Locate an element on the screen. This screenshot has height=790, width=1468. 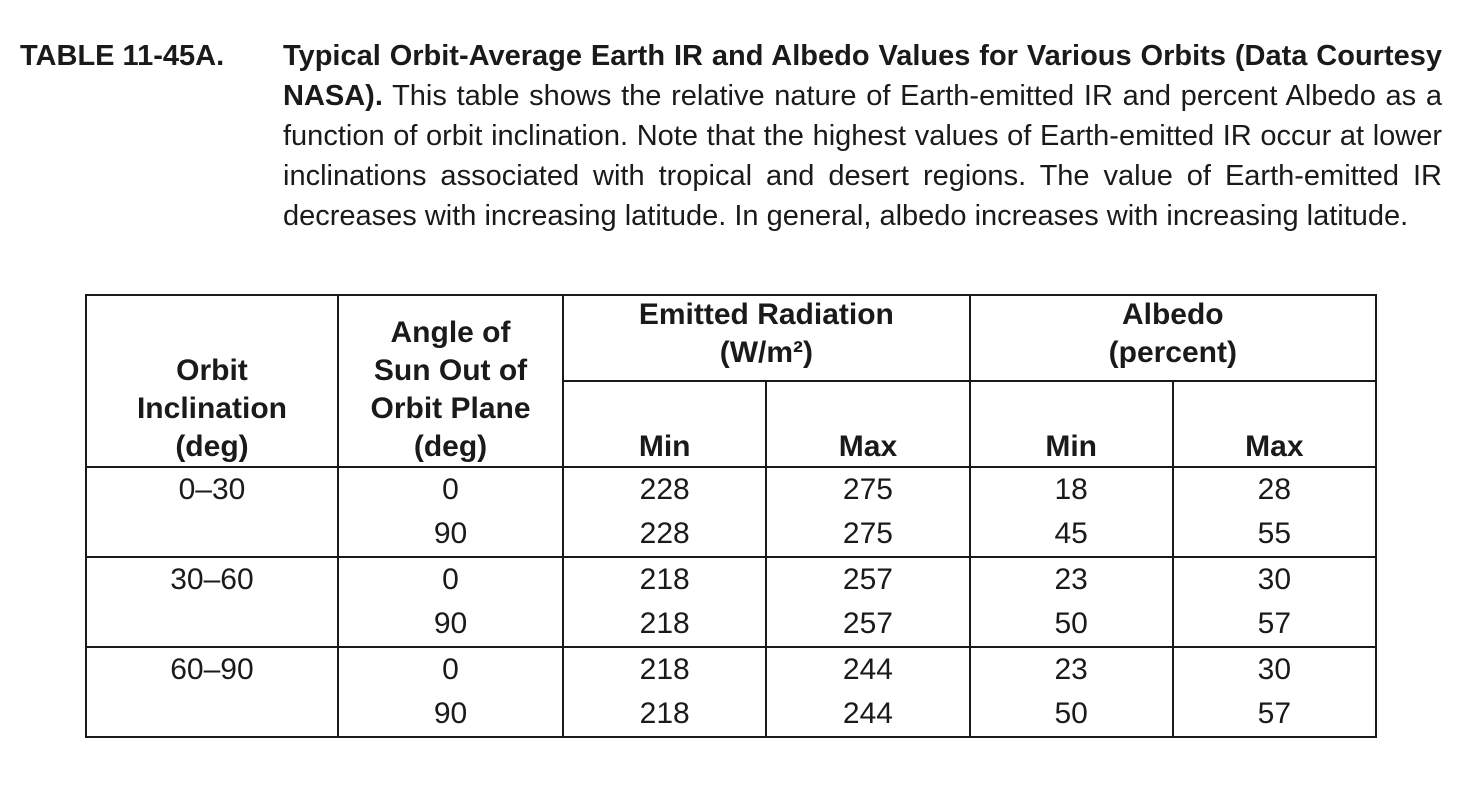
header-sun-angle: Angle of Sun Out of Orbit Plane (deg) is located at coordinates (450, 381).